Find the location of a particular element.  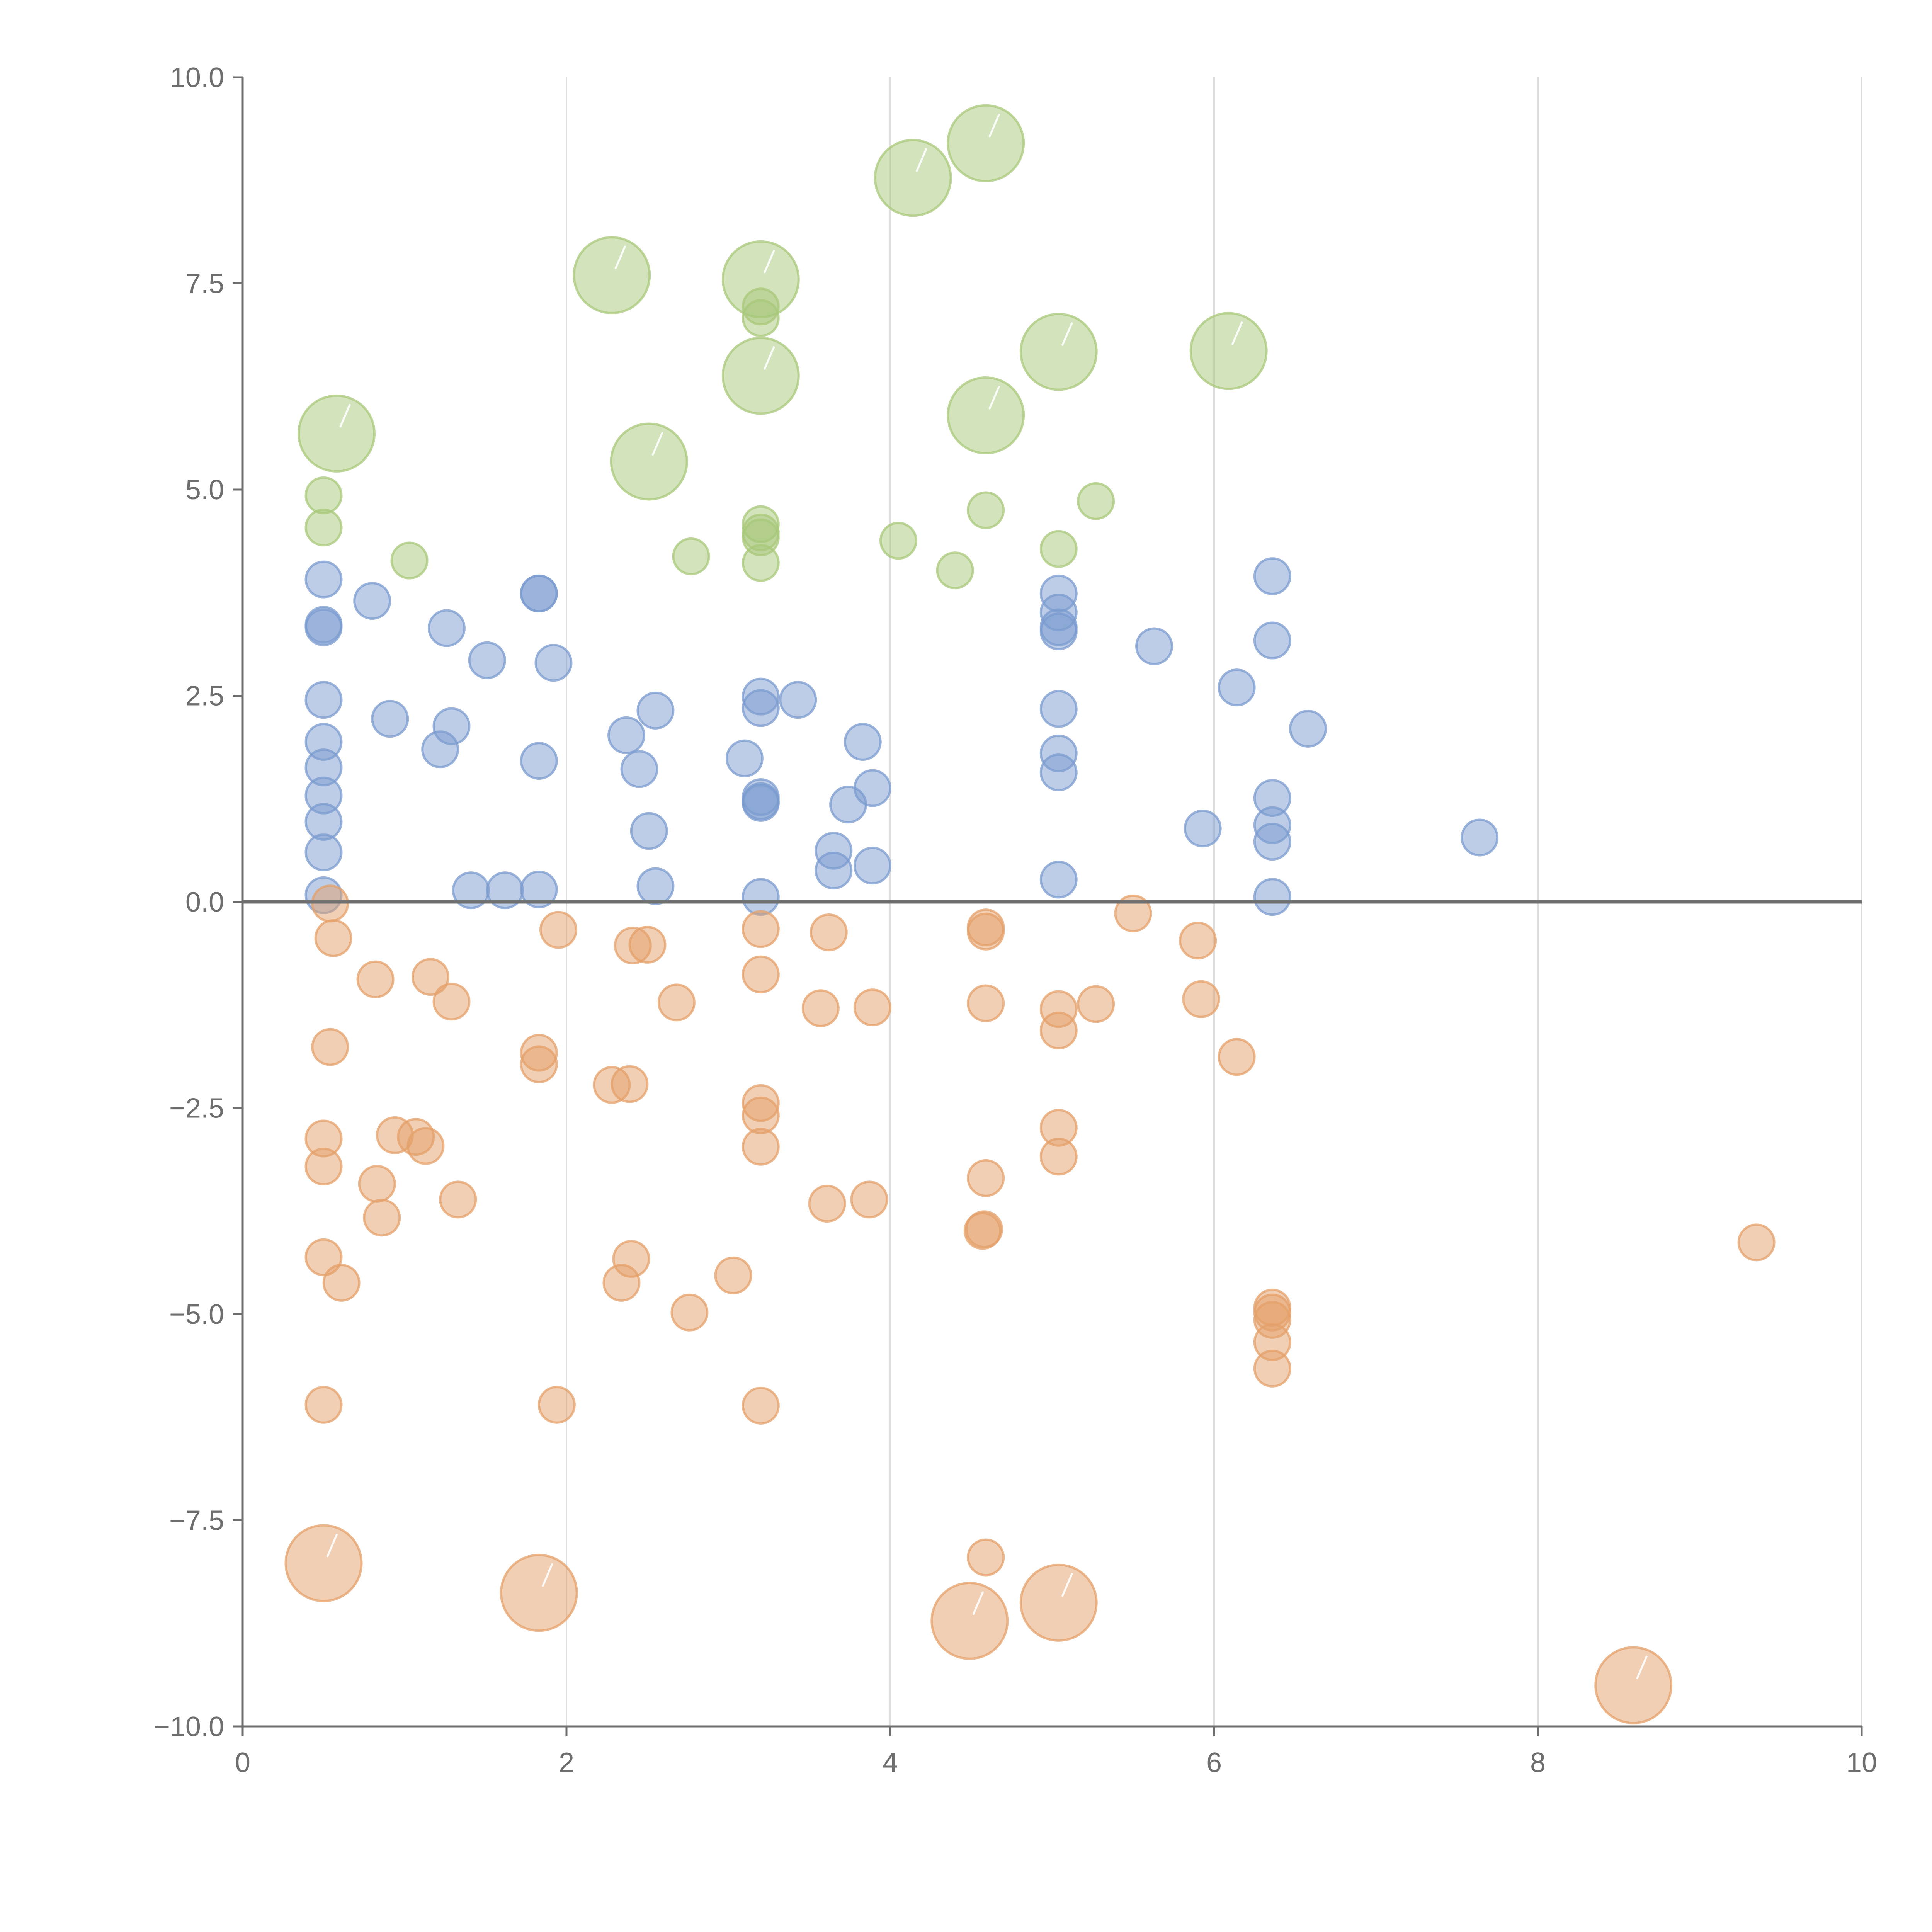

x-tick-label: 4 is located at coordinates (891, 1763).